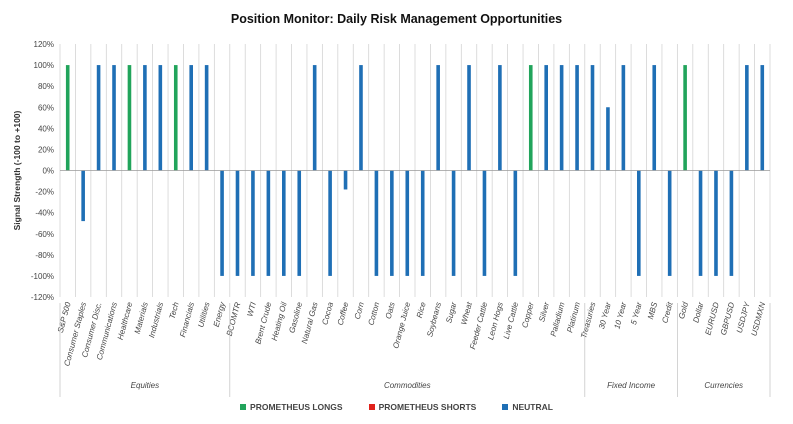  I want to click on x-tick-label: Palladium, so click(558, 319).